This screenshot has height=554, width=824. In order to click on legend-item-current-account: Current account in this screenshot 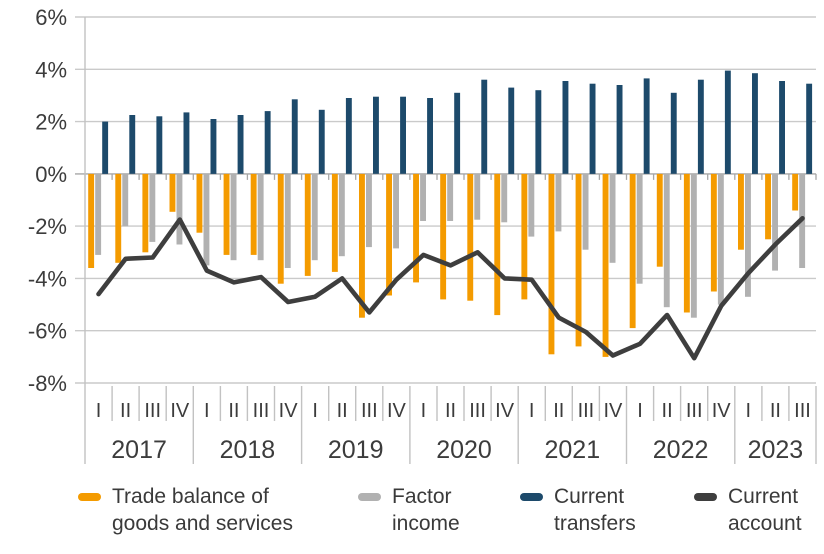, I will do `click(748, 510)`.